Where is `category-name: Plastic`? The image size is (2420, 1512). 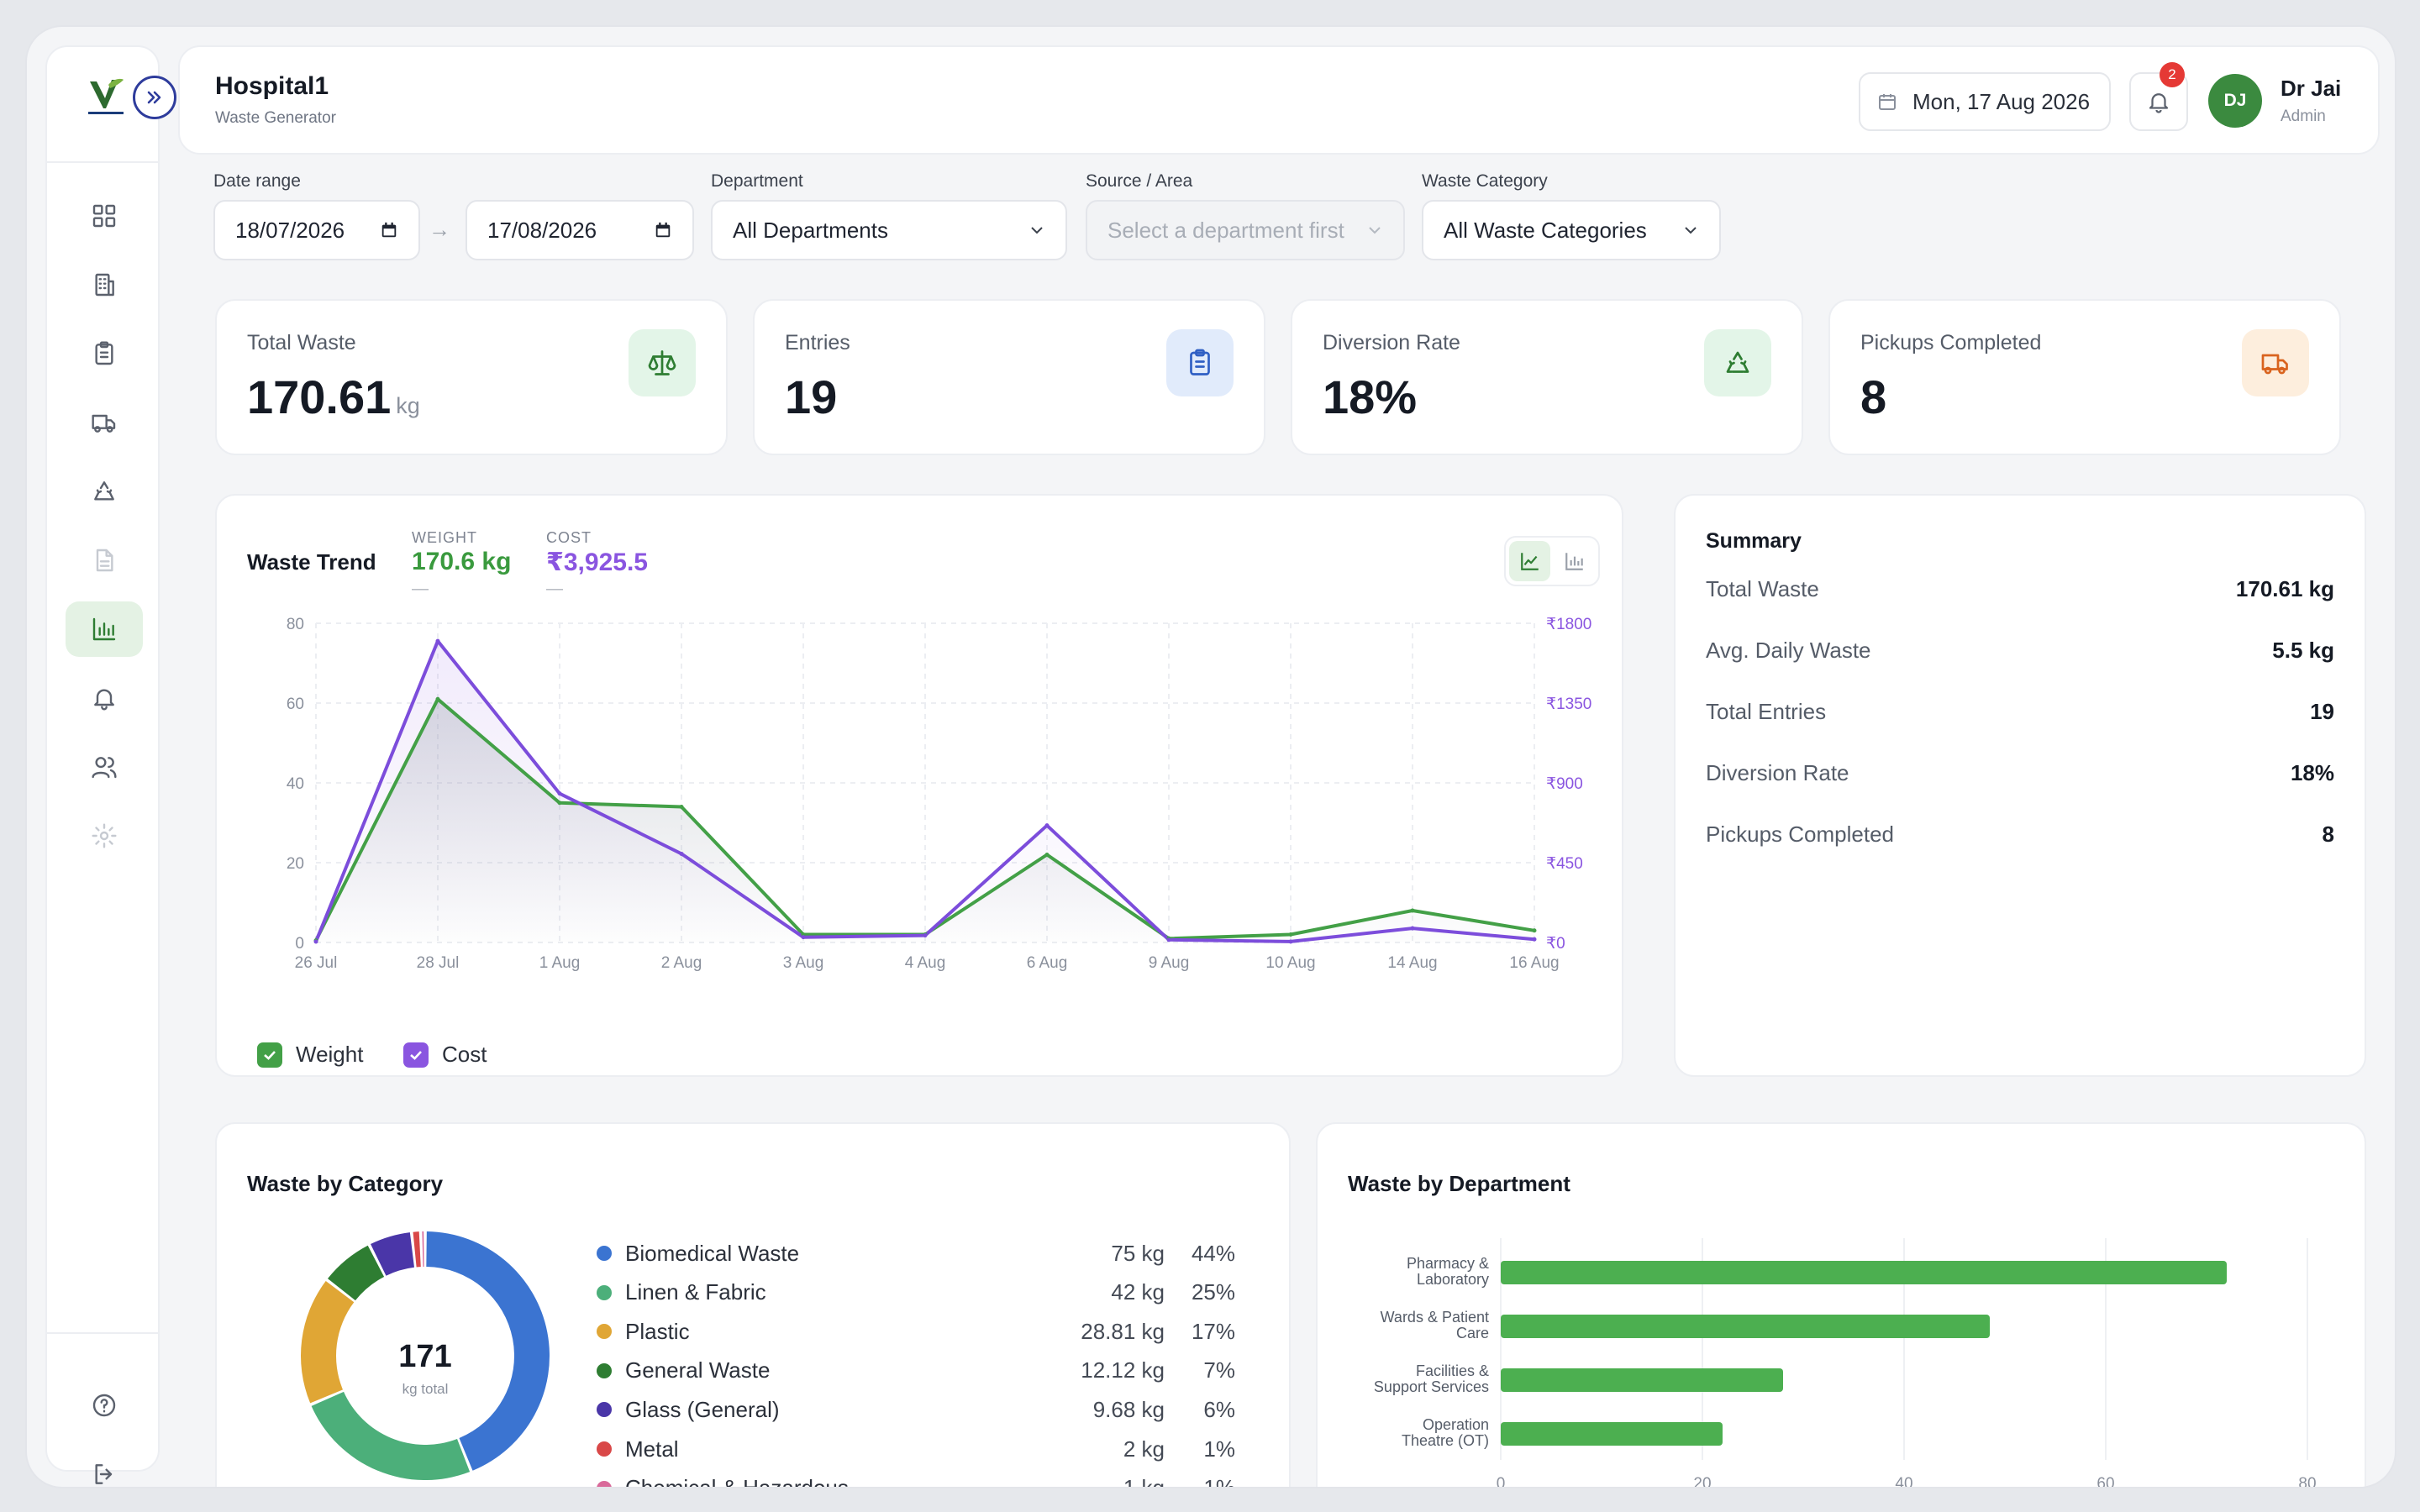 category-name: Plastic is located at coordinates (658, 1331).